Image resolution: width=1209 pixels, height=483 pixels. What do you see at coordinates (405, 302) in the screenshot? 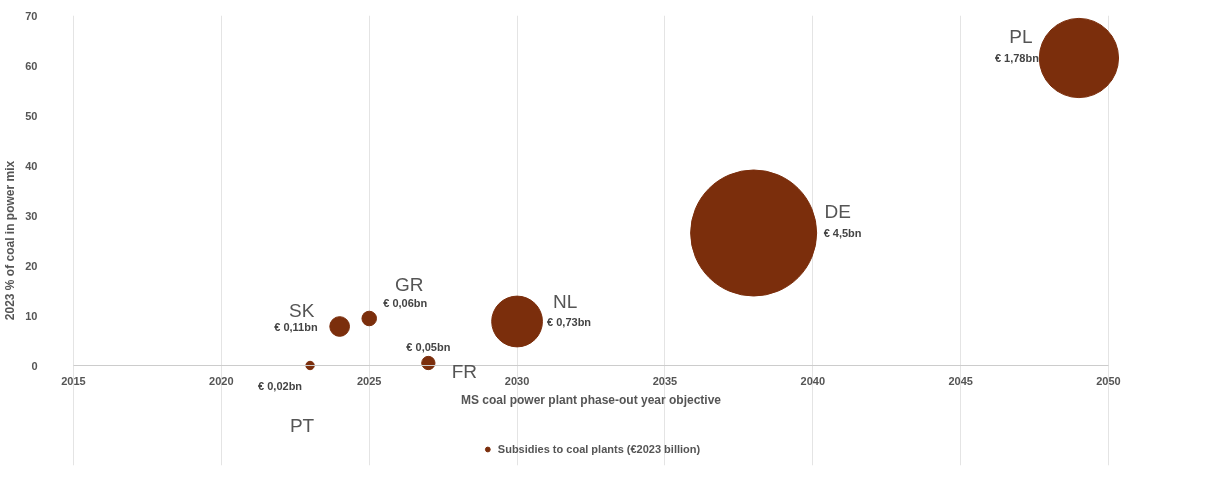
I see `data-label: € 0,06bn` at bounding box center [405, 302].